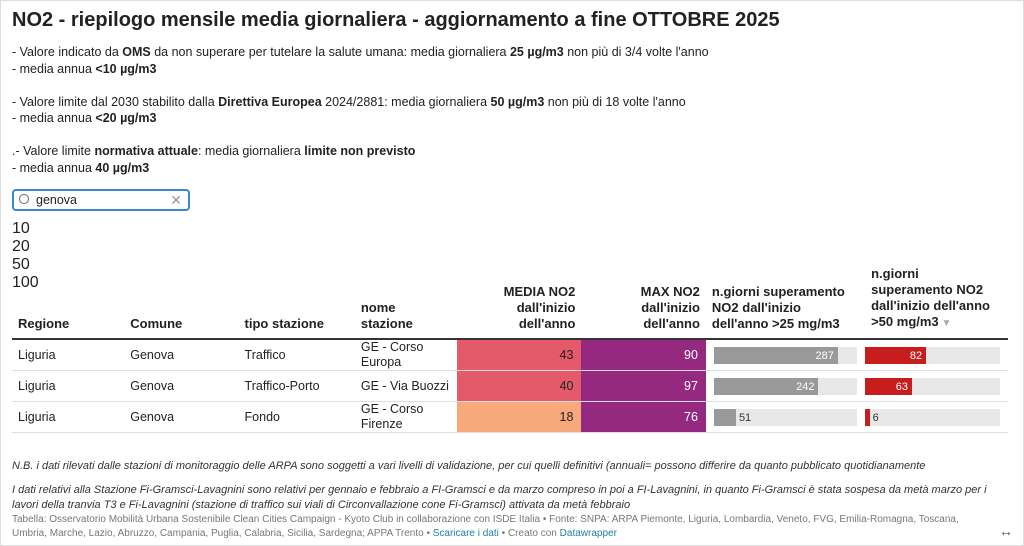  What do you see at coordinates (176, 200) in the screenshot?
I see `clear-button: ✕` at bounding box center [176, 200].